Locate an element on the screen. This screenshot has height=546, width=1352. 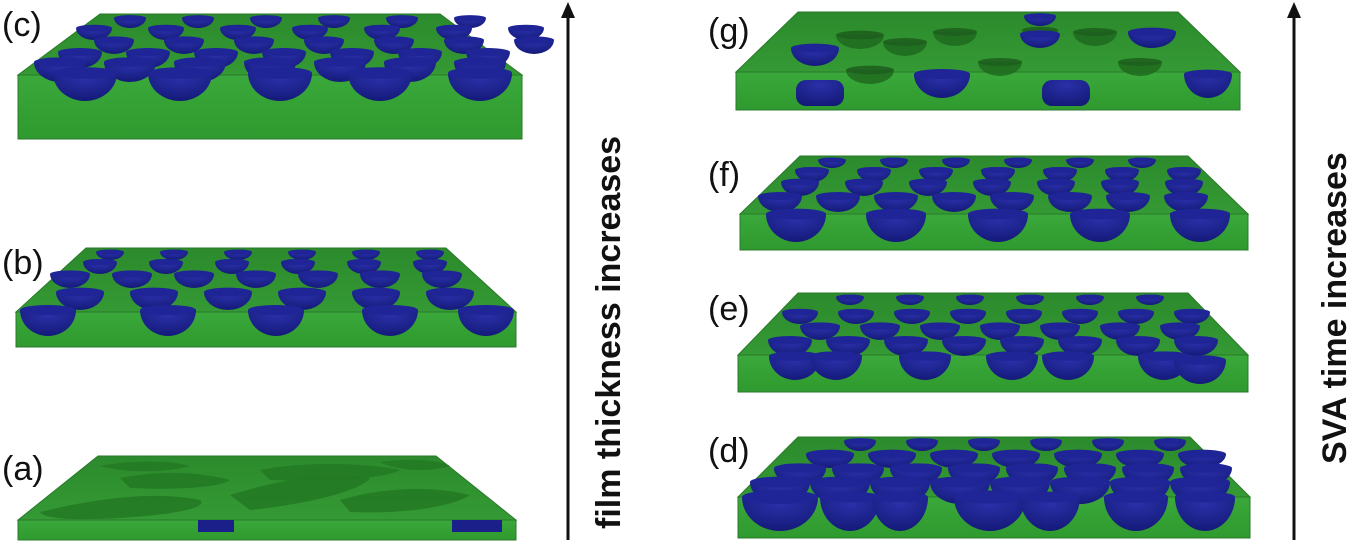
film-slab-f is located at coordinates (994, 203).